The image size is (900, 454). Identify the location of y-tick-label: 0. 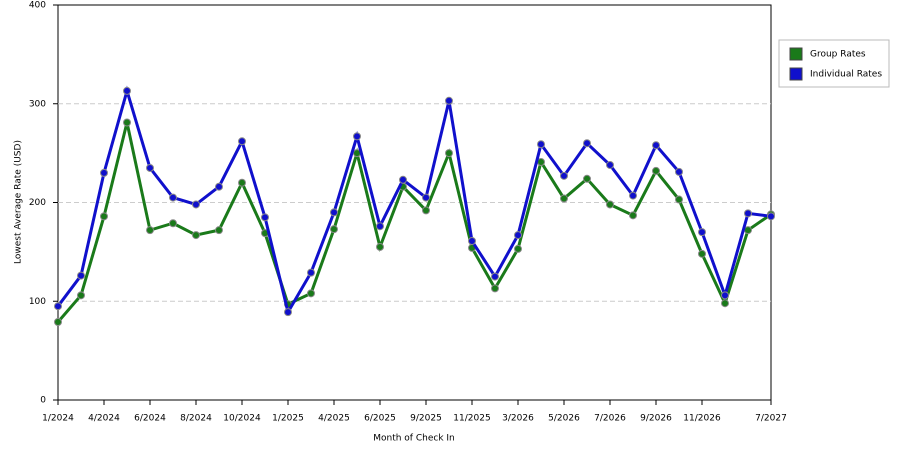
(43, 401).